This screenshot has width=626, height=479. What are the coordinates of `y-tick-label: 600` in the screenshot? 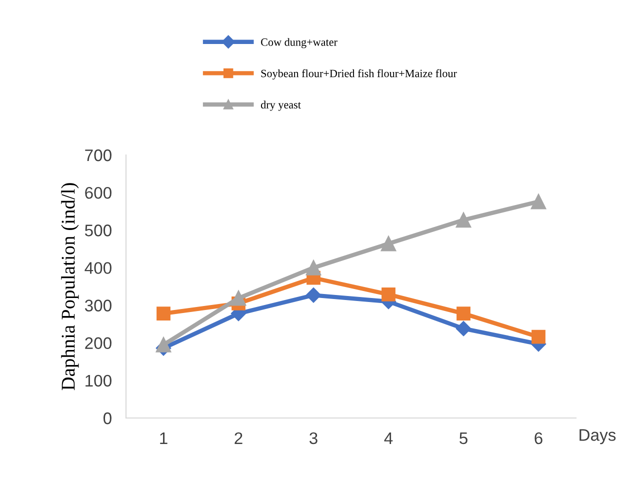 It's located at (98, 192).